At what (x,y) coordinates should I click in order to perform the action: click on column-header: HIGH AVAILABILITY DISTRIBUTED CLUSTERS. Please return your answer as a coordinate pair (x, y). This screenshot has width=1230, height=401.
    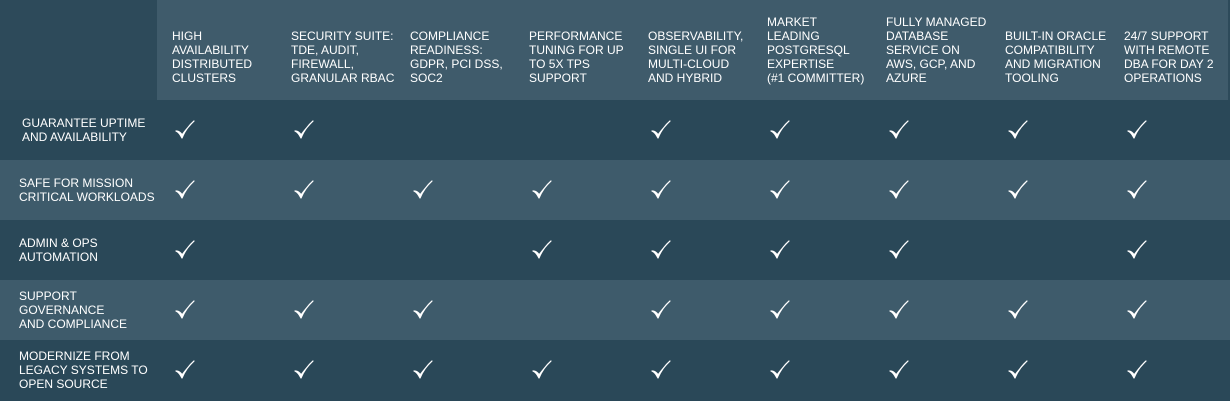
    Looking at the image, I should click on (216, 50).